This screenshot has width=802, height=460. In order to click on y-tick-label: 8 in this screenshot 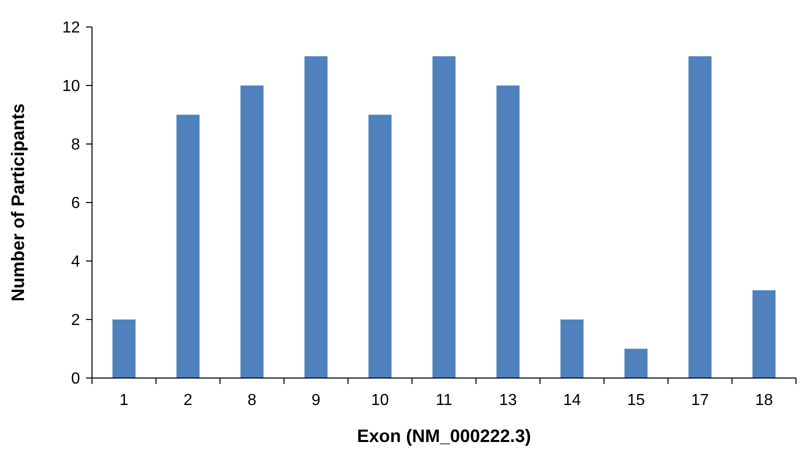, I will do `click(75, 145)`.